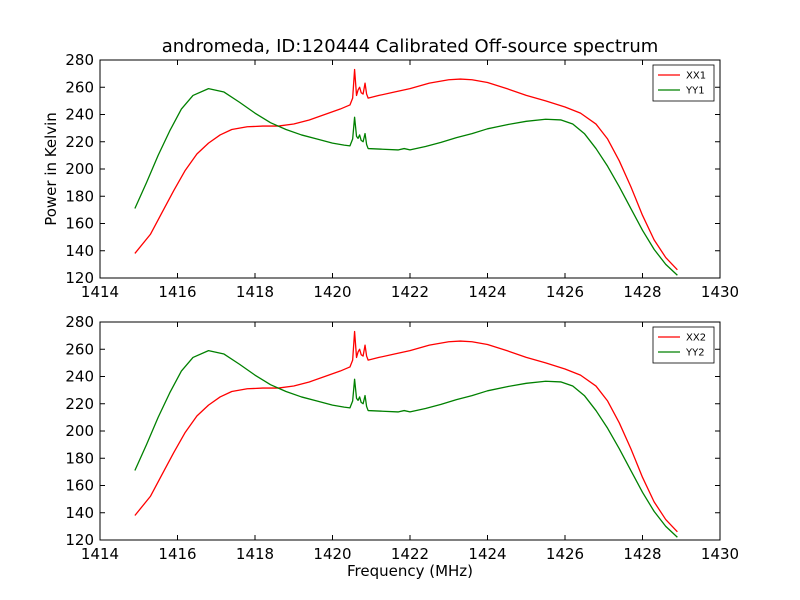 Image resolution: width=800 pixels, height=600 pixels. I want to click on legend-label-xx1: XX1, so click(696, 76).